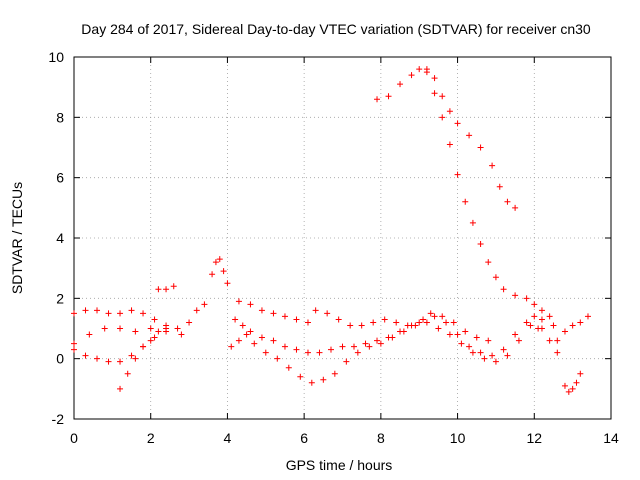 The width and height of the screenshot is (640, 480). What do you see at coordinates (60, 298) in the screenshot?
I see `y-tick-label: 2` at bounding box center [60, 298].